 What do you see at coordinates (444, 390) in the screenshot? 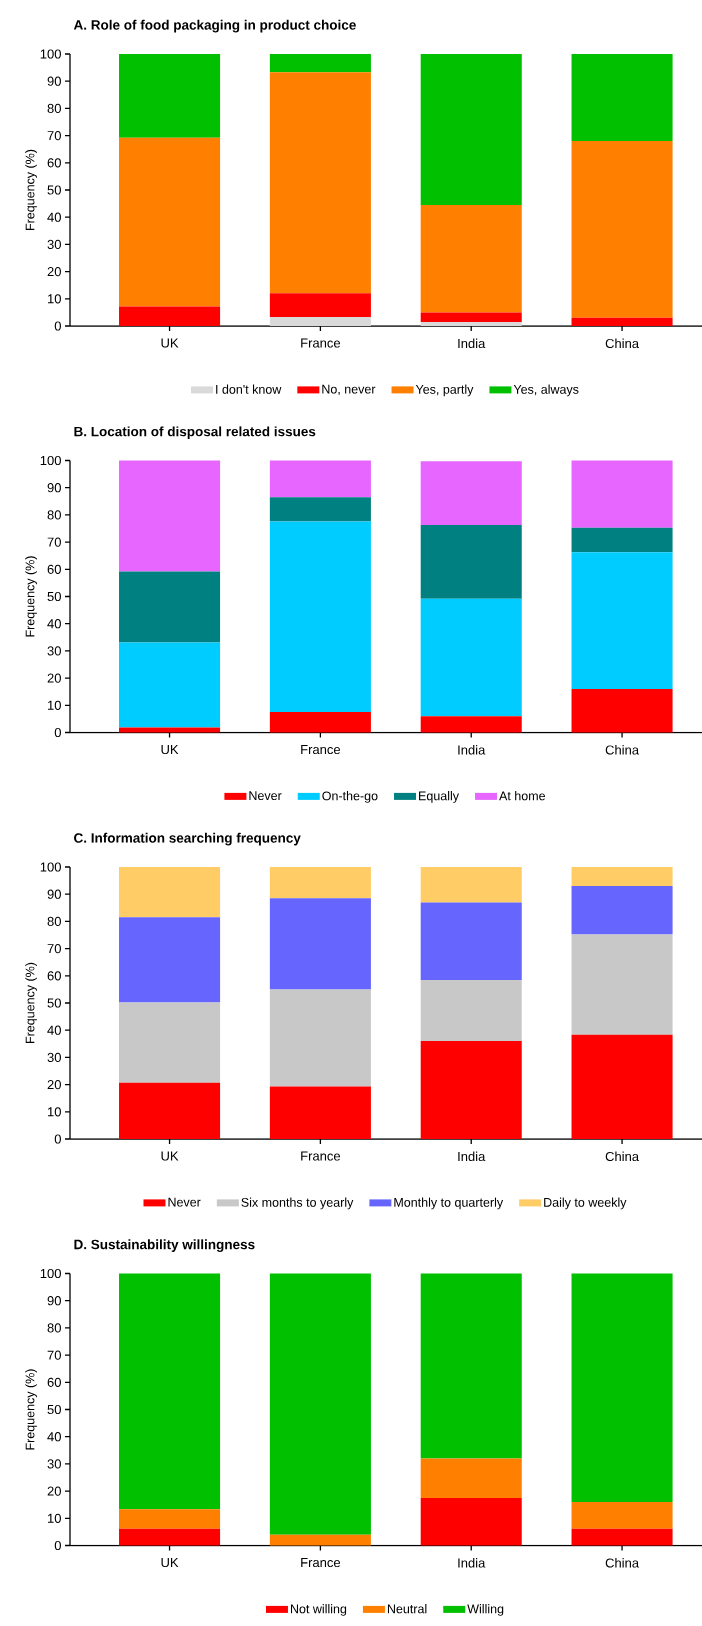
I see `legend-label: Yes, partly` at bounding box center [444, 390].